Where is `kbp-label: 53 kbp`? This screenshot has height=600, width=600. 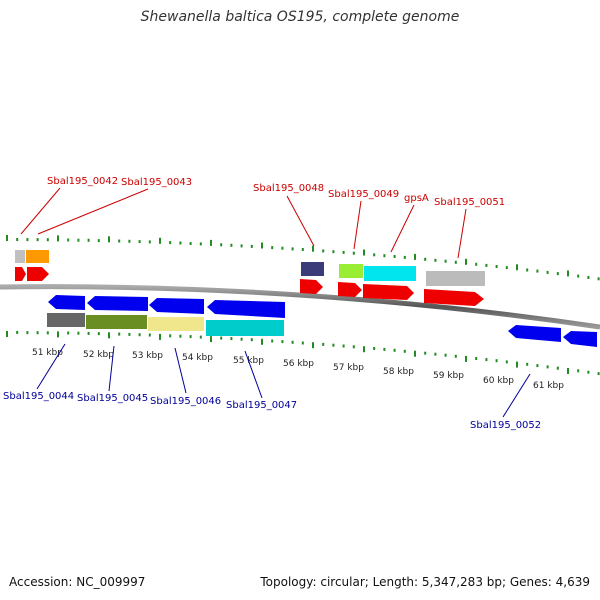
kbp-label: 53 kbp is located at coordinates (147, 356).